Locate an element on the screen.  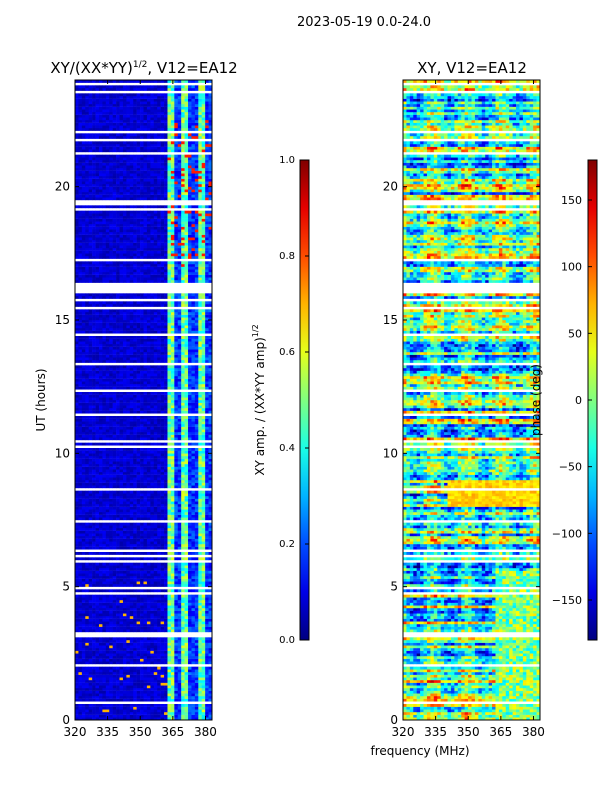
amplitude-heatmap-title: XY/(XX*YY)1/2, V12=EA12 is located at coordinates (143, 68).